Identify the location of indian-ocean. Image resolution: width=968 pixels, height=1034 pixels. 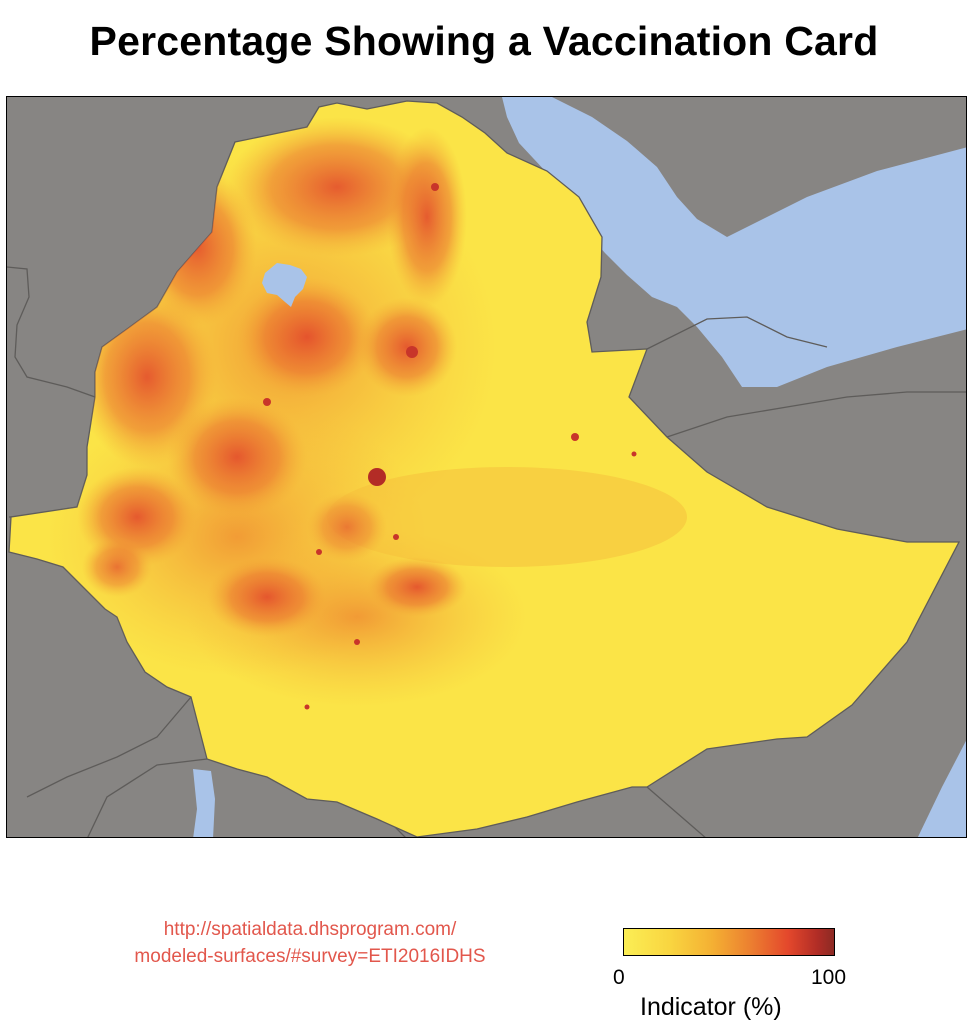
(941, 788).